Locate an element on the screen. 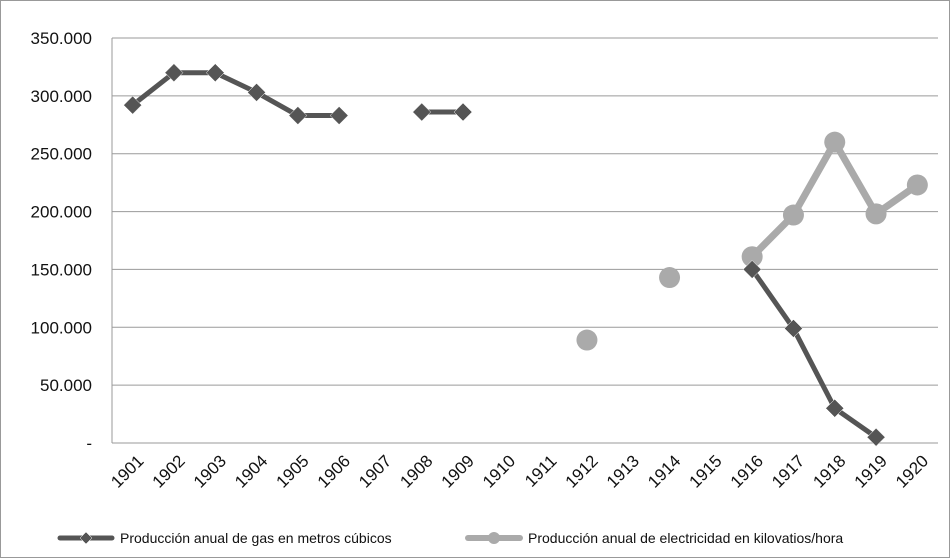 This screenshot has width=950, height=558. x-tick-label: 1901 is located at coordinates (127, 471).